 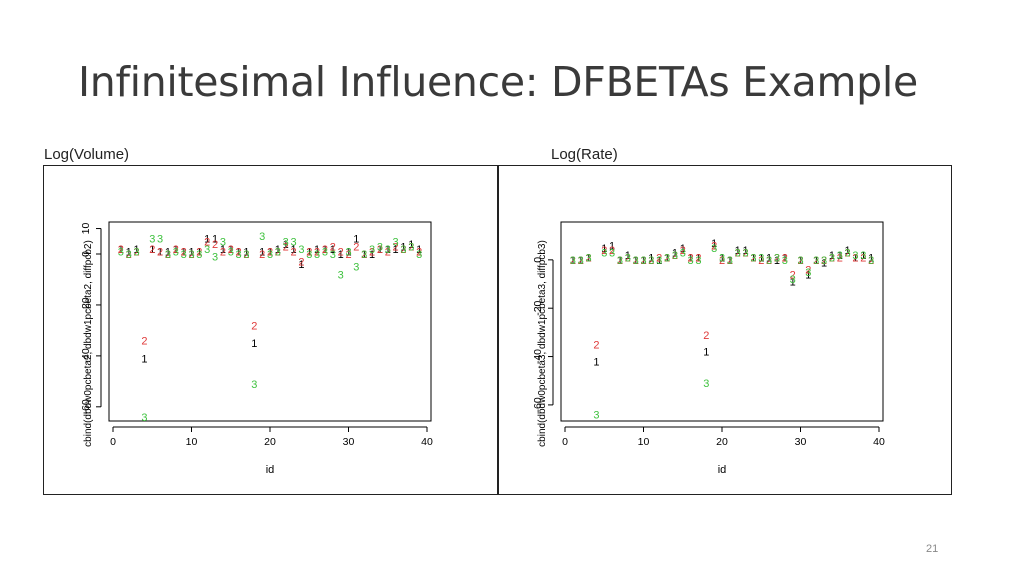 I want to click on panel-label-log-rate: Log(Rate), so click(x=584, y=154).